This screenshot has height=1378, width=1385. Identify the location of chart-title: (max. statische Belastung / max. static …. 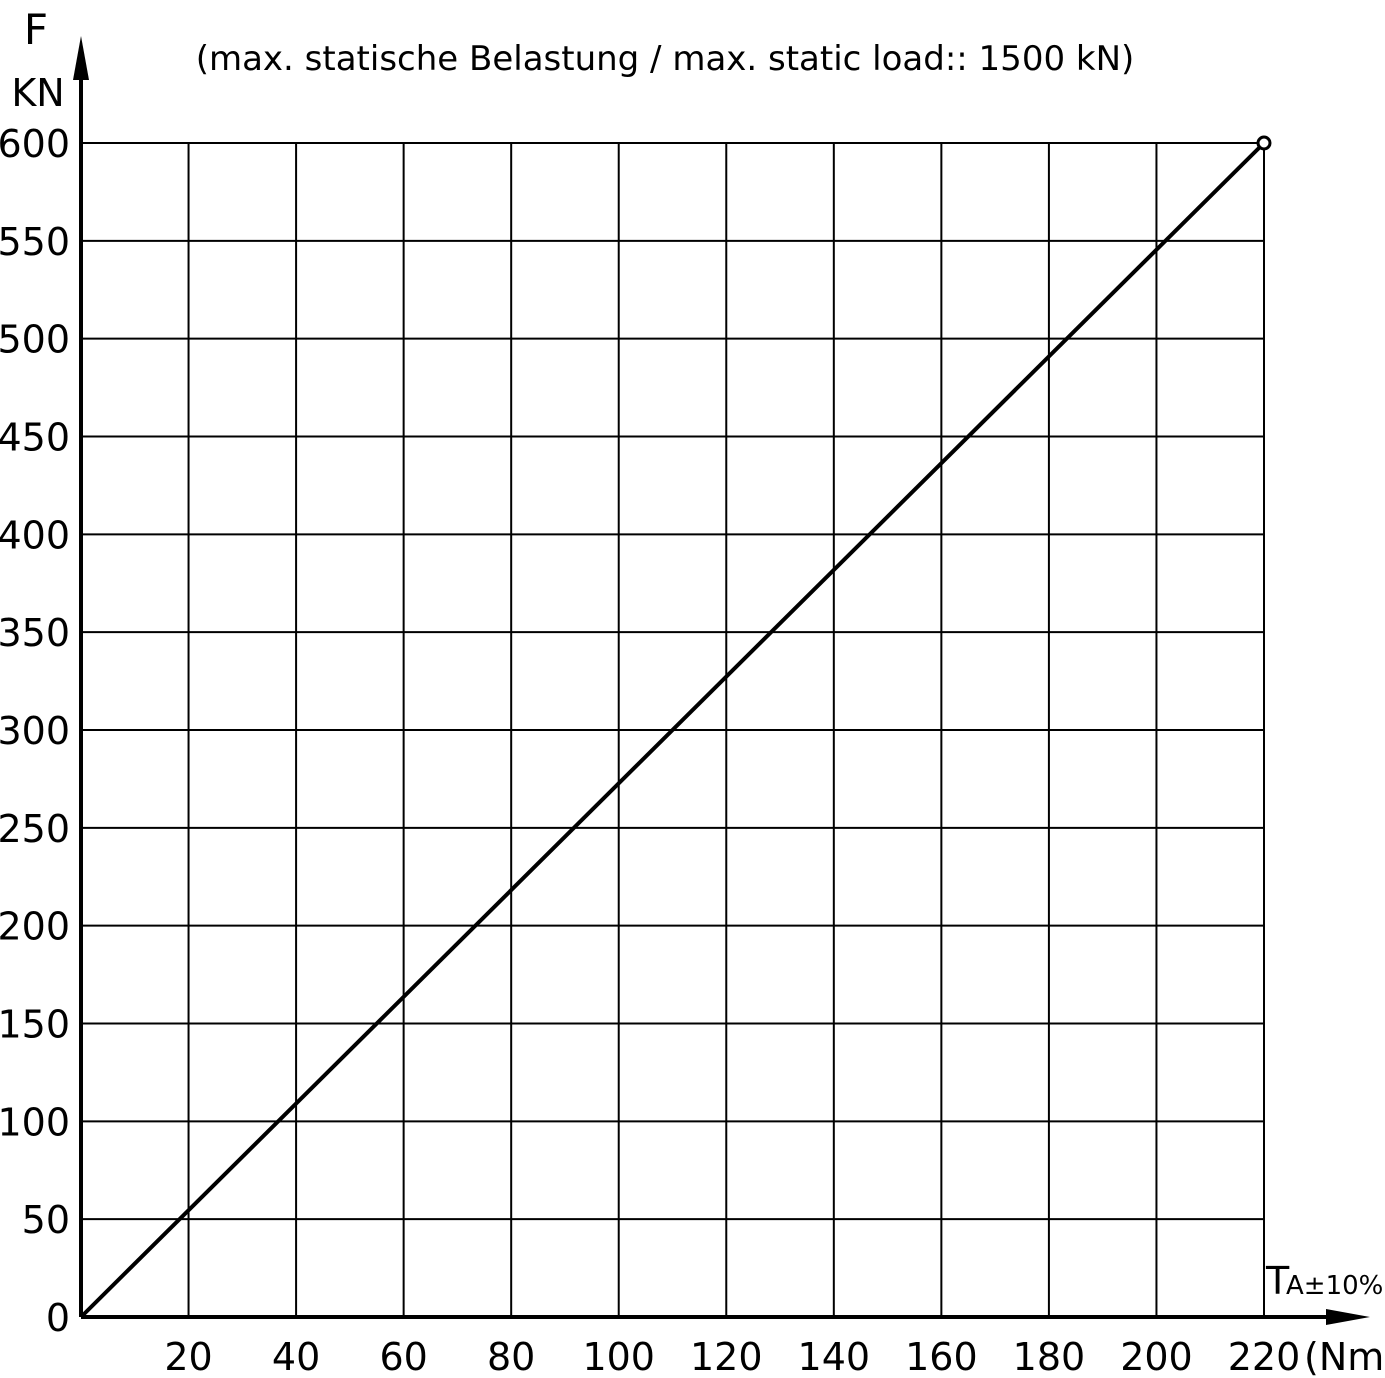
(665, 59).